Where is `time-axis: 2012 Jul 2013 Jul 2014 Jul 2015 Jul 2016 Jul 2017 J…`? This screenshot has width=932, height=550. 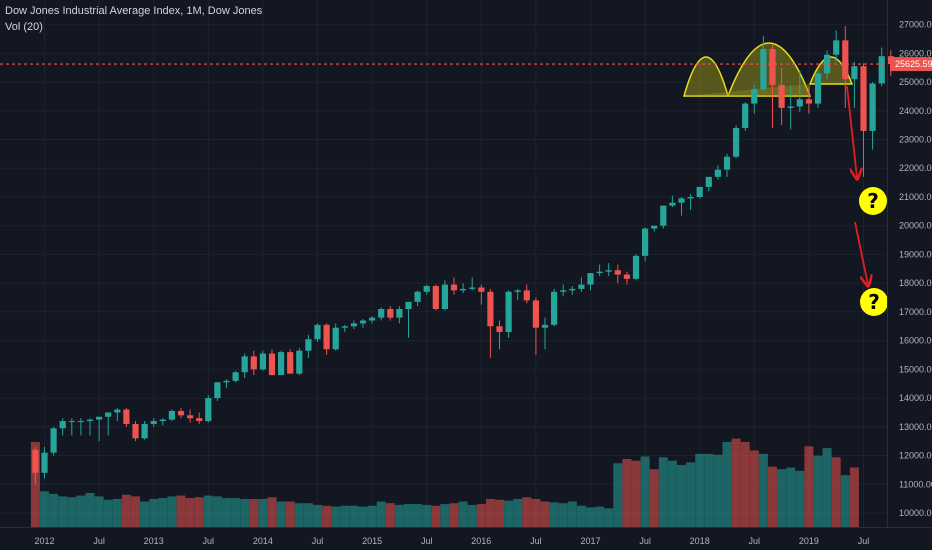 time-axis: 2012 Jul 2013 Jul 2014 Jul 2015 Jul 2016 Jul 2017 J… is located at coordinates (466, 537).